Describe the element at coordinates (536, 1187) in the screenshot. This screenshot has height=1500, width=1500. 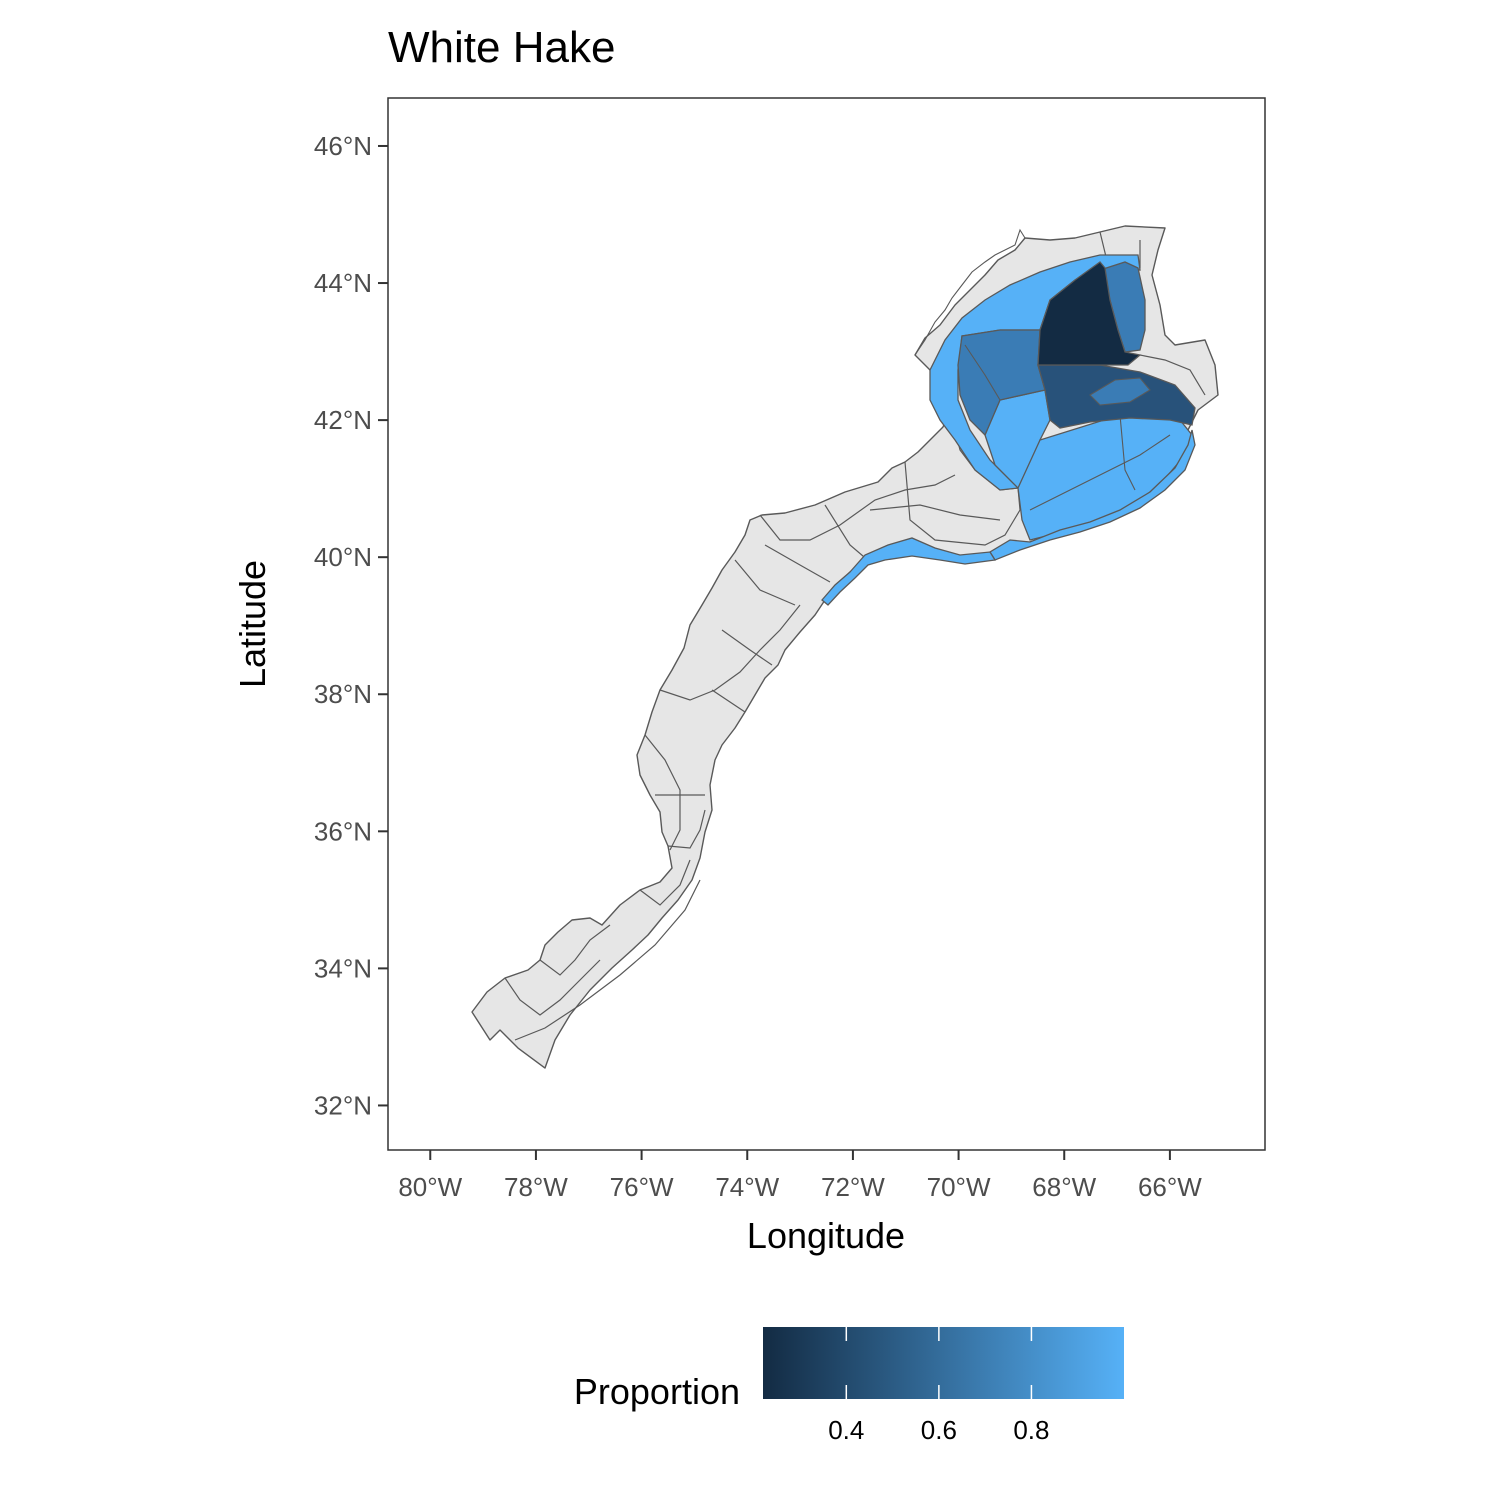
I see `x-tick-label: 78°W` at that location.